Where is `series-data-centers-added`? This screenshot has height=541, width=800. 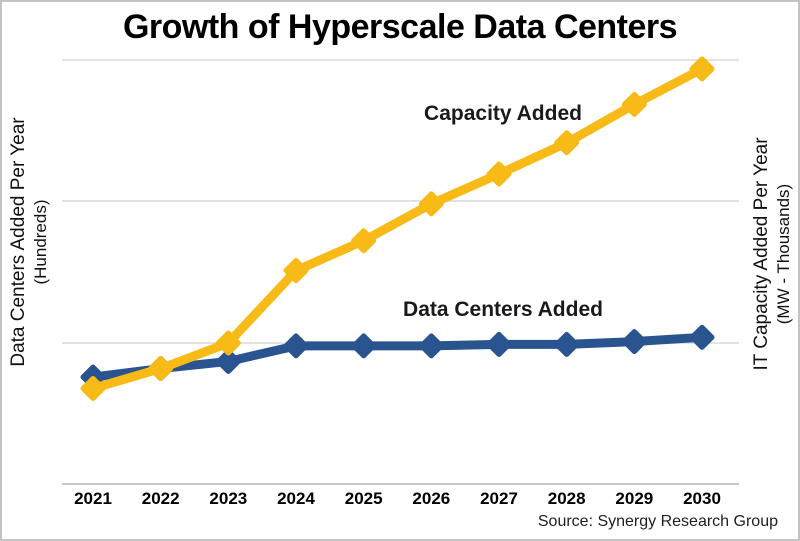 series-data-centers-added is located at coordinates (397, 357).